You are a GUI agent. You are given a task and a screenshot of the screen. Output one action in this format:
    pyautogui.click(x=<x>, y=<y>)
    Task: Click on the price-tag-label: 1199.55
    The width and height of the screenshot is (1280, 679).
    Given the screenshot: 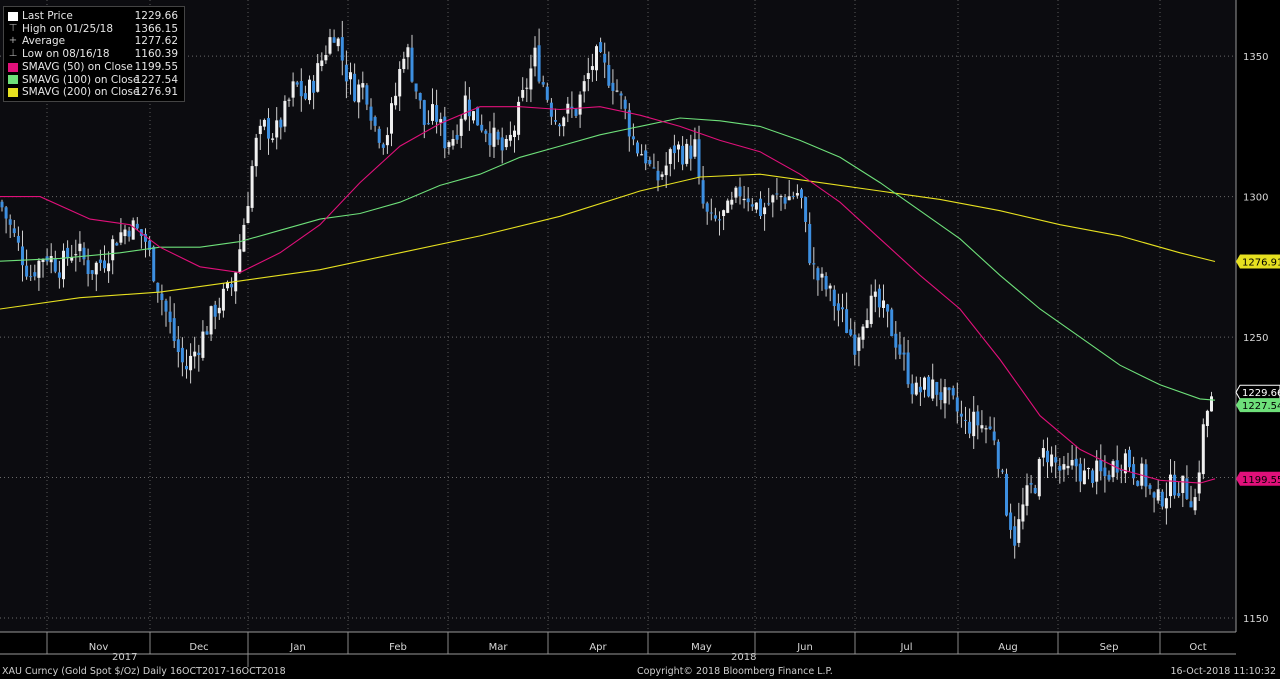 What is the action you would take?
    pyautogui.click(x=1261, y=480)
    